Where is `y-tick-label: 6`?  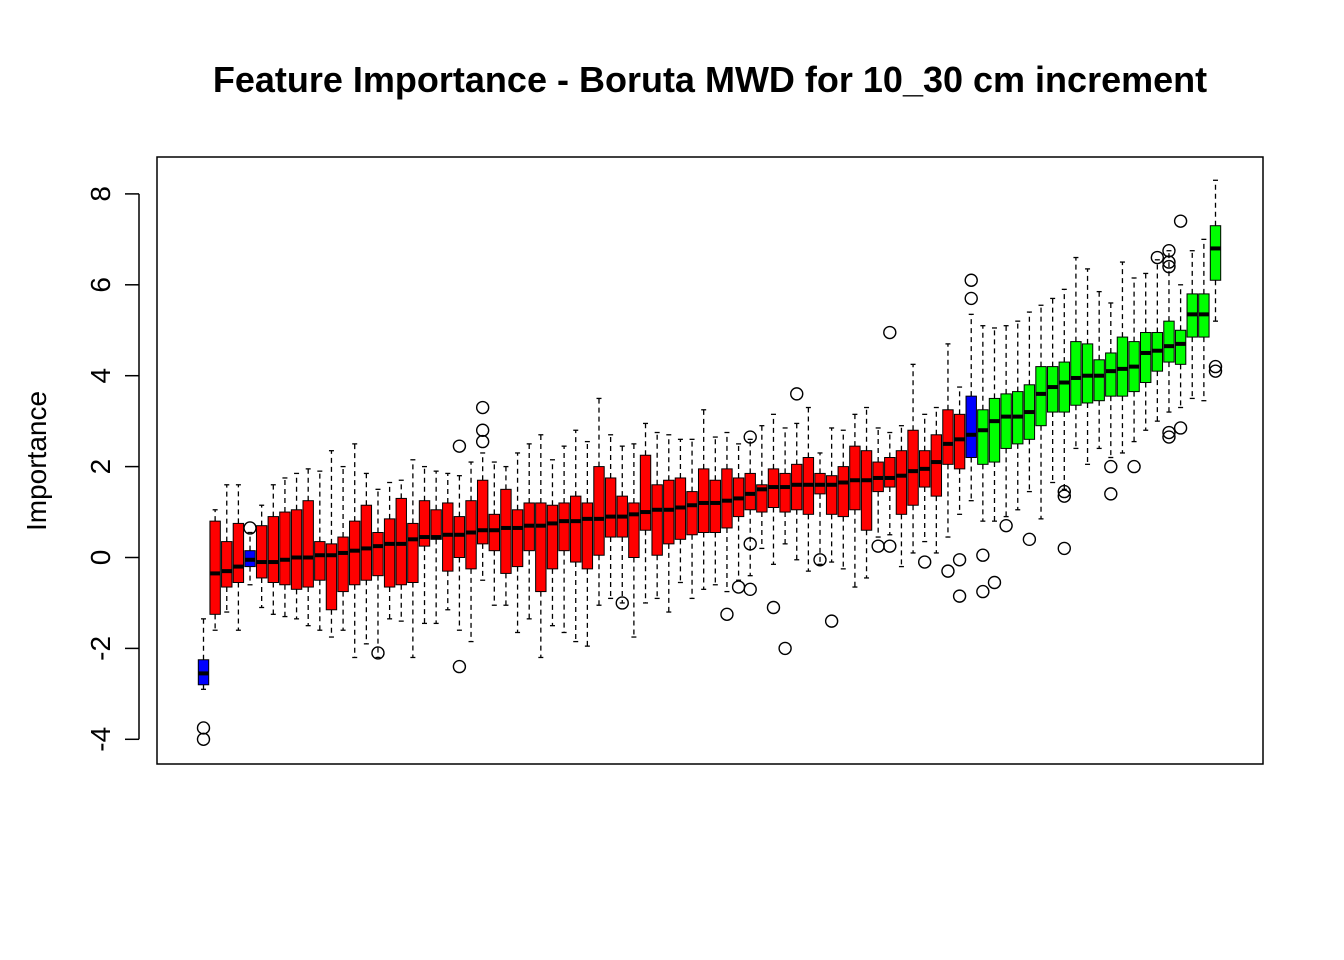 y-tick-label: 6 is located at coordinates (100, 285).